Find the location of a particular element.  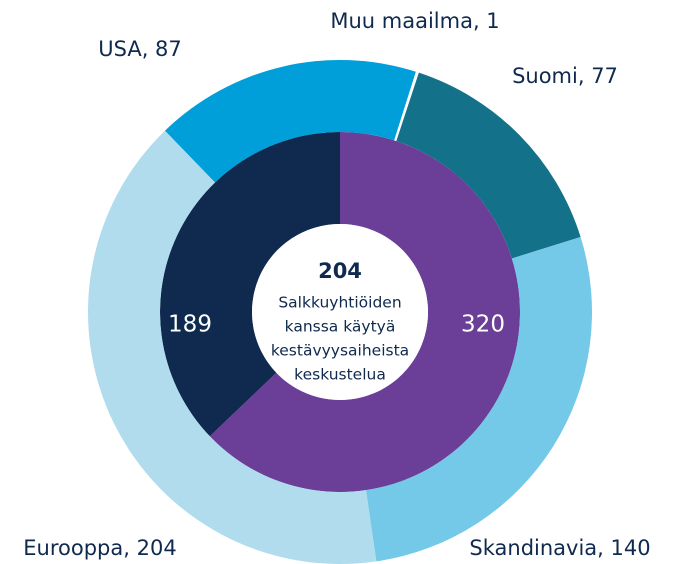

outer-label: USA, 87 is located at coordinates (140, 49).